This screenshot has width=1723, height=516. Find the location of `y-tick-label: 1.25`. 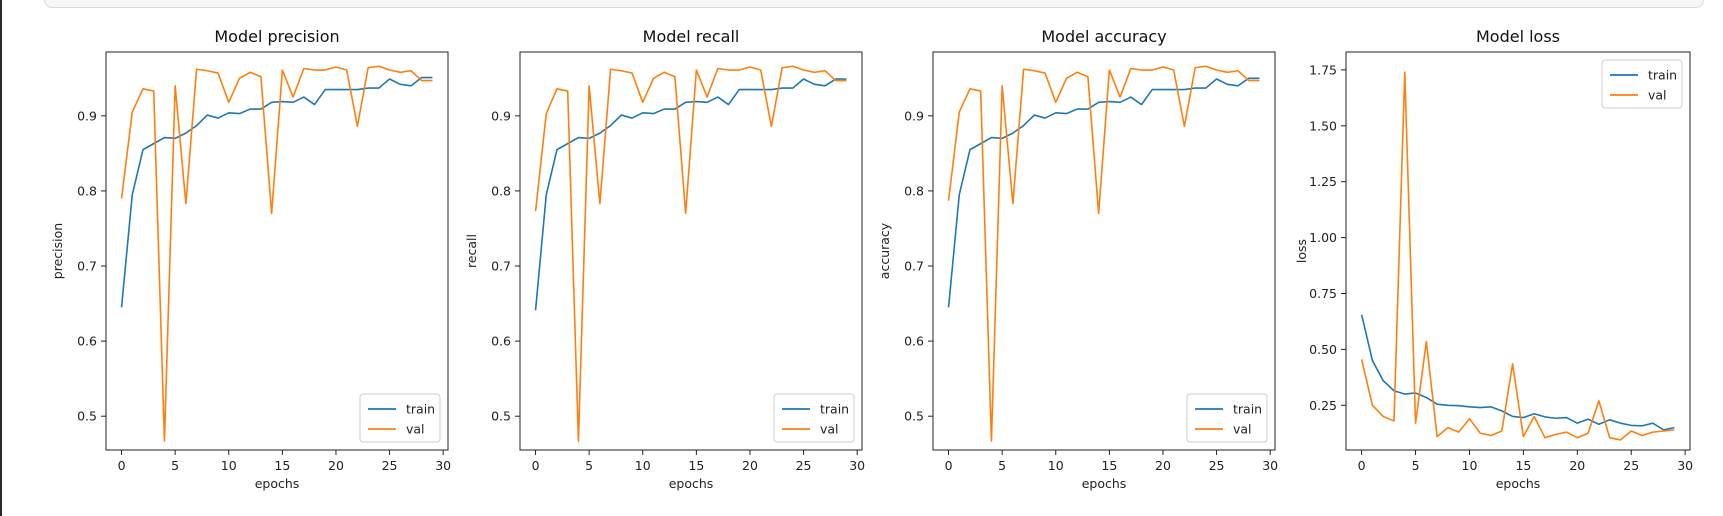

y-tick-label: 1.25 is located at coordinates (1323, 181).